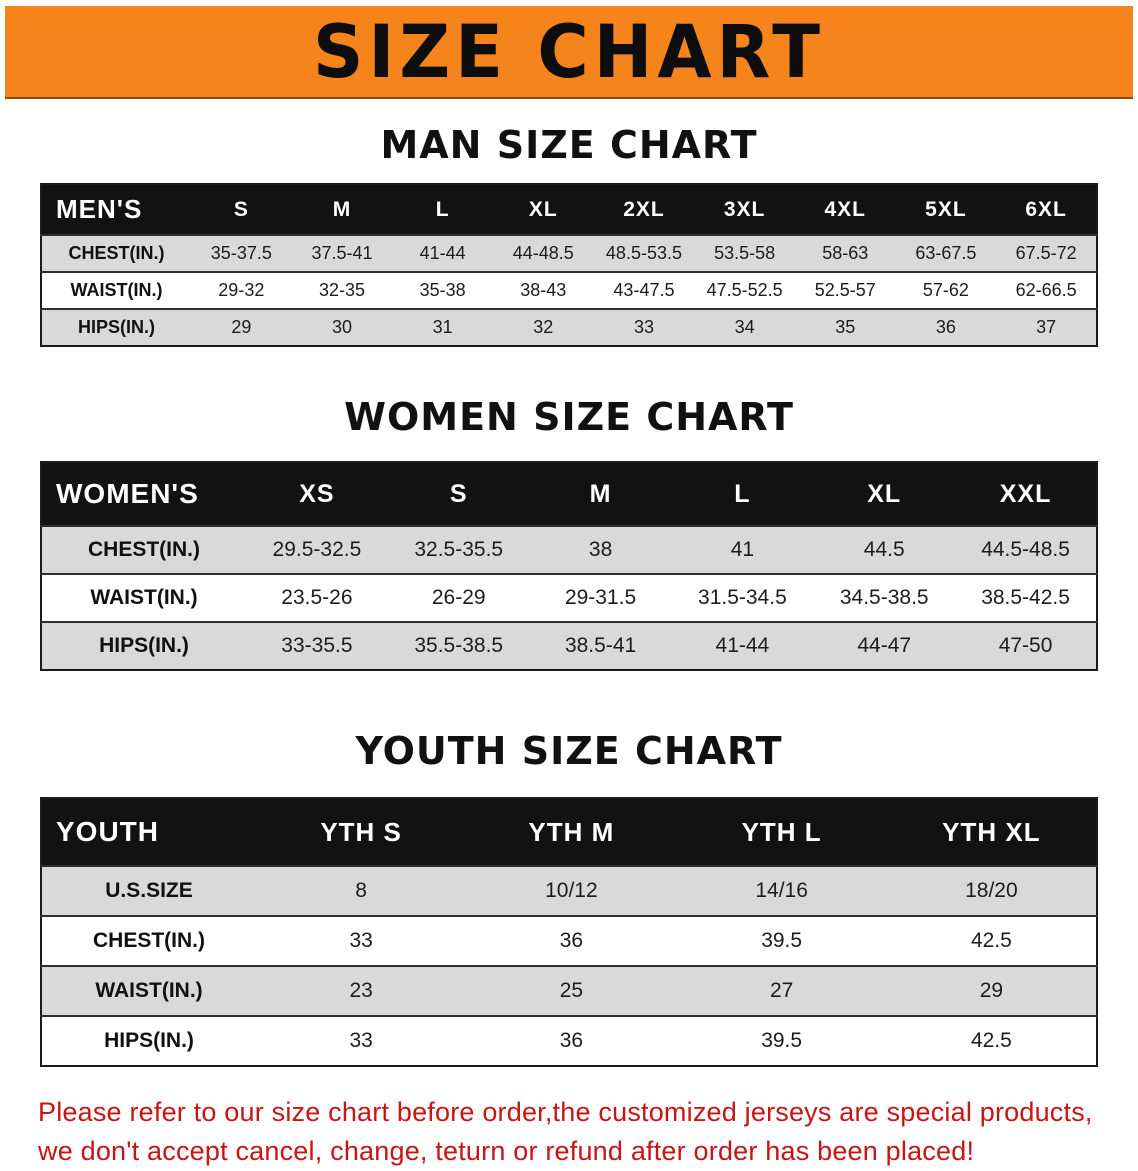  Describe the element at coordinates (600, 597) in the screenshot. I see `value-cell: 29-31.5` at that location.